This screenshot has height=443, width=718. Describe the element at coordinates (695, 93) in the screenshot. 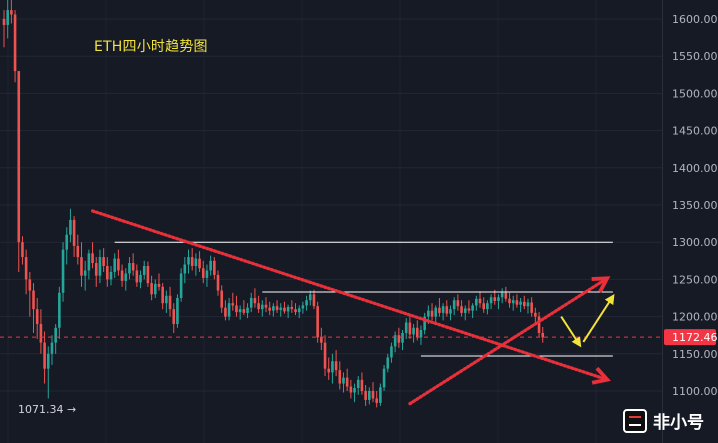

I see `y-tick-label: 1500.00` at that location.